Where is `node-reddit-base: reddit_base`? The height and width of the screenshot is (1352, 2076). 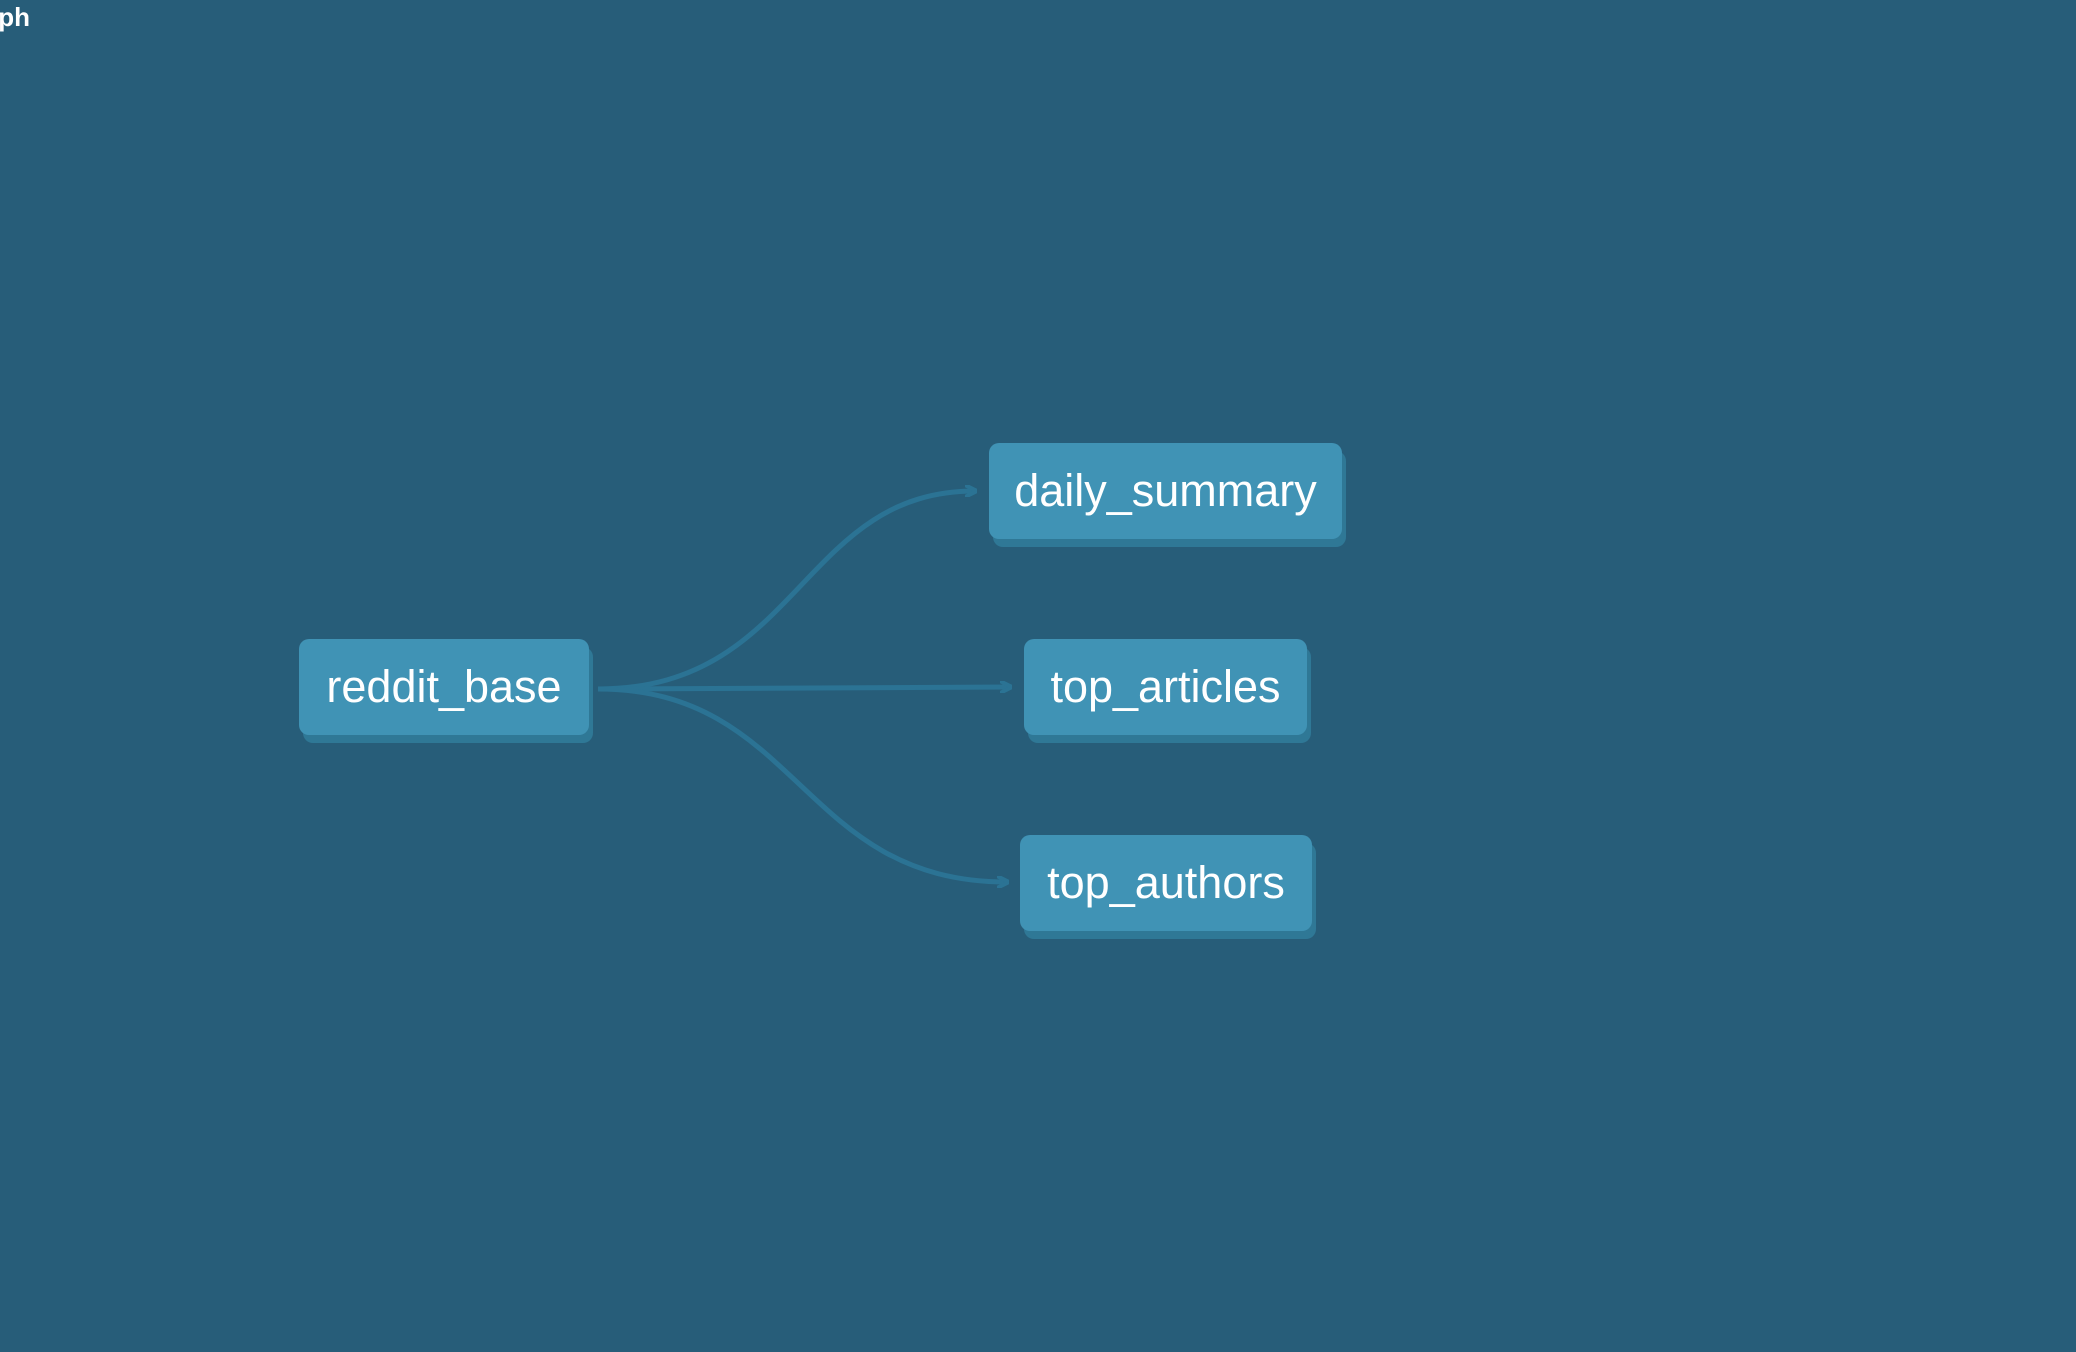 node-reddit-base: reddit_base is located at coordinates (444, 687).